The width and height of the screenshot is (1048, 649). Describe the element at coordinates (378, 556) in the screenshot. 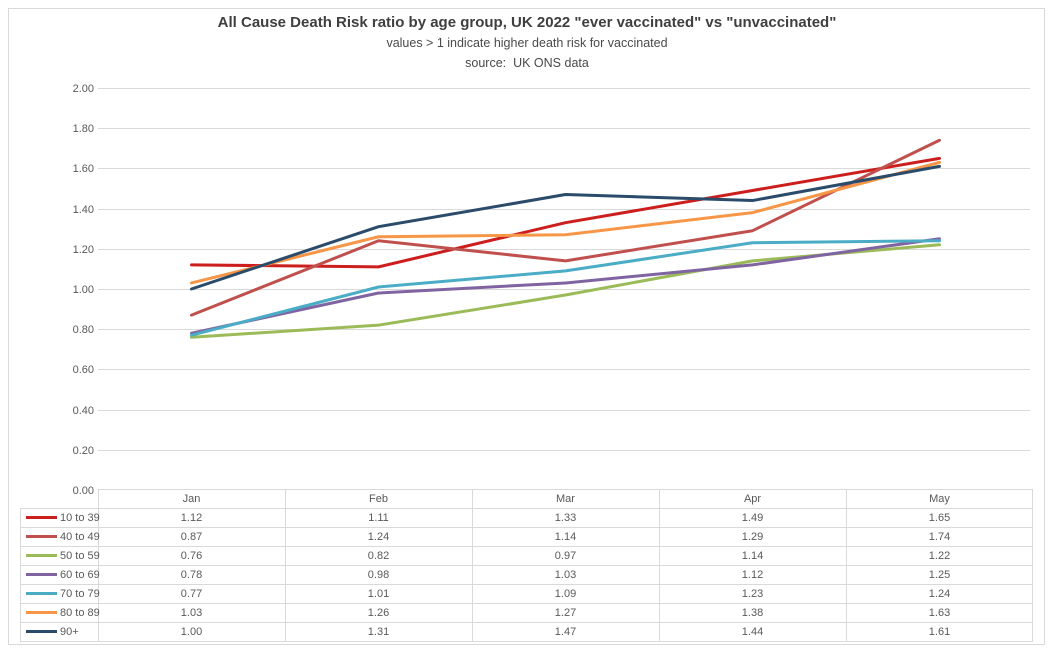

I see `table-cell-value: 0.82` at that location.